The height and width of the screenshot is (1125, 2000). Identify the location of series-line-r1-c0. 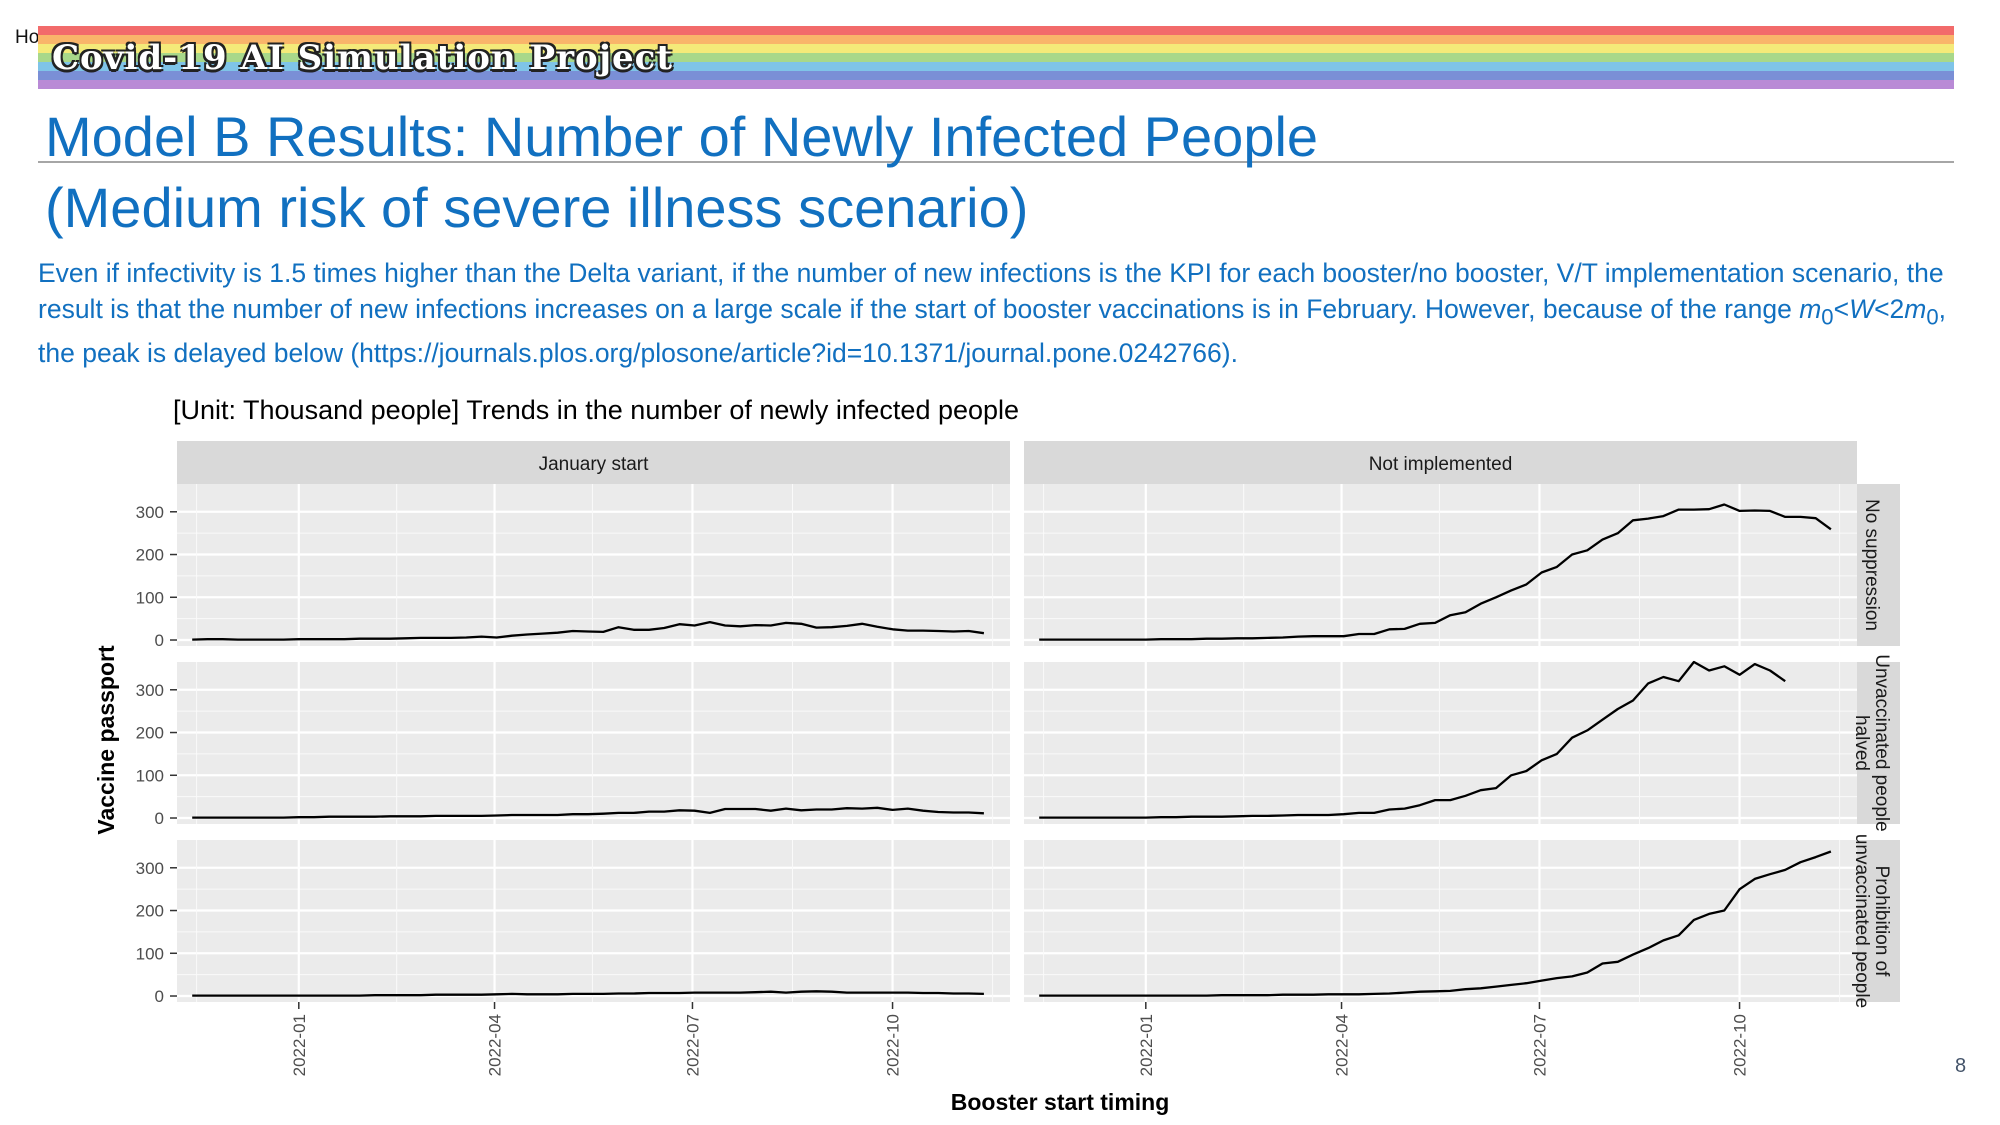
(588, 812).